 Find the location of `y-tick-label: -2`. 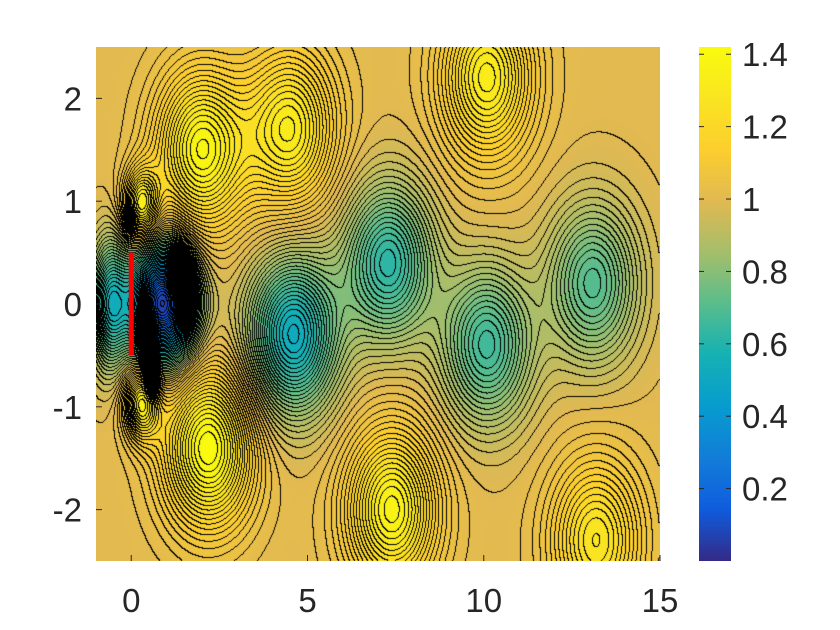

y-tick-label: -2 is located at coordinates (67, 510).